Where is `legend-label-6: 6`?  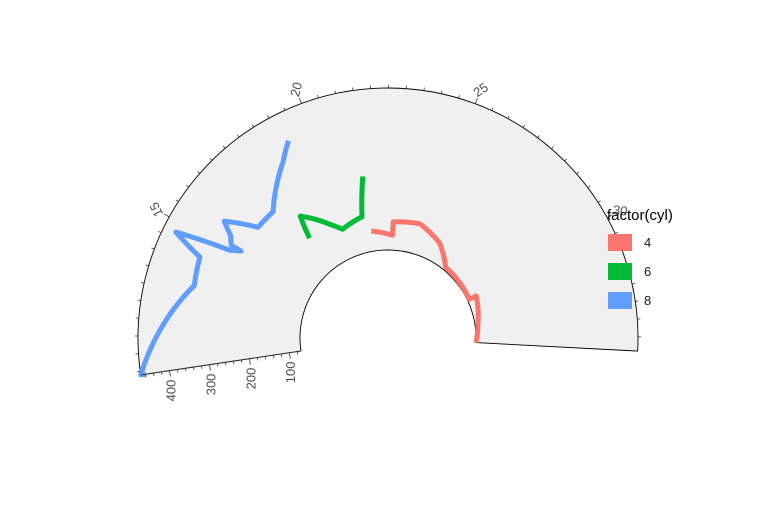 legend-label-6: 6 is located at coordinates (647, 271).